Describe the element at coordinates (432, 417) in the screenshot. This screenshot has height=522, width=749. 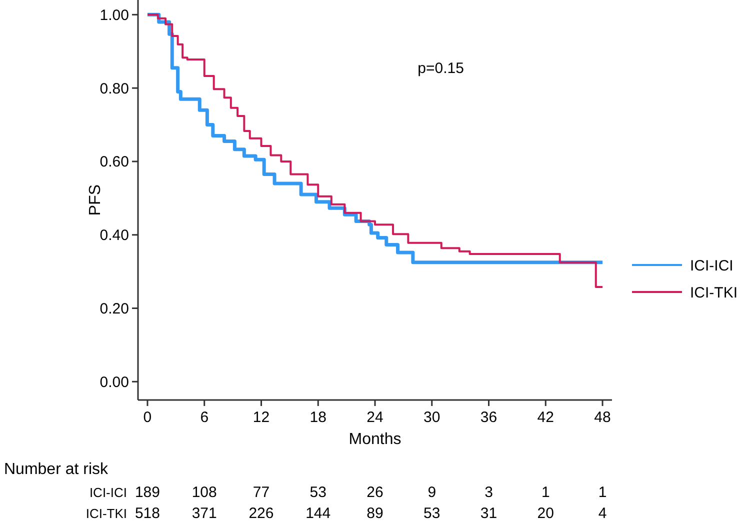
I see `x-tick-label: 30` at that location.